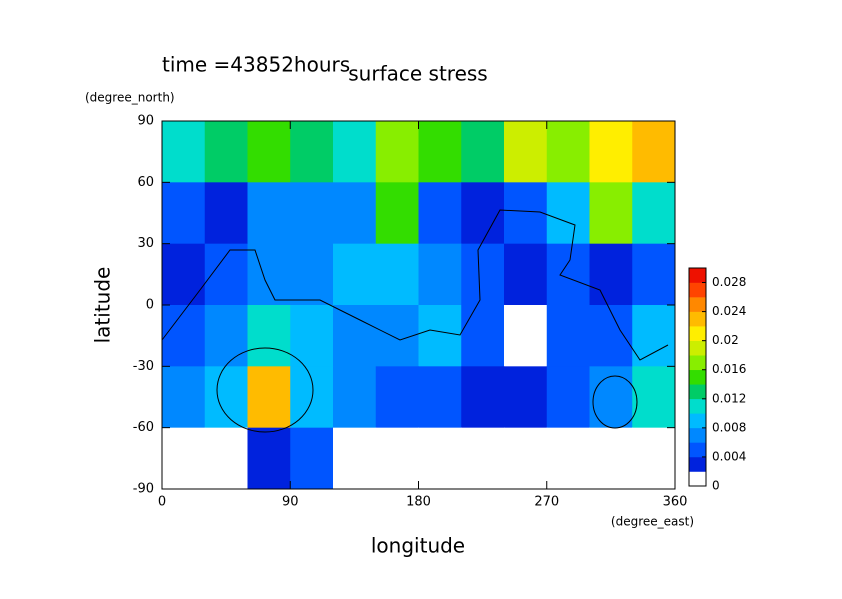 This screenshot has height=599, width=842. Describe the element at coordinates (143, 366) in the screenshot. I see `y-tick-label: -30` at that location.